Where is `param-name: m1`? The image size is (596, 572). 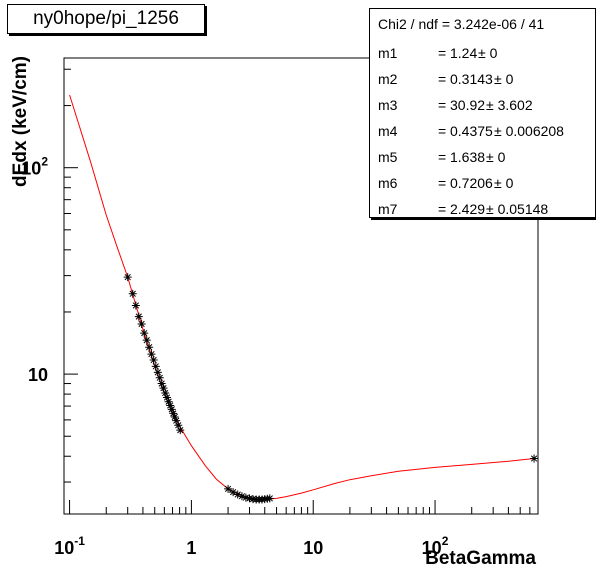
param-name: m1 is located at coordinates (388, 53).